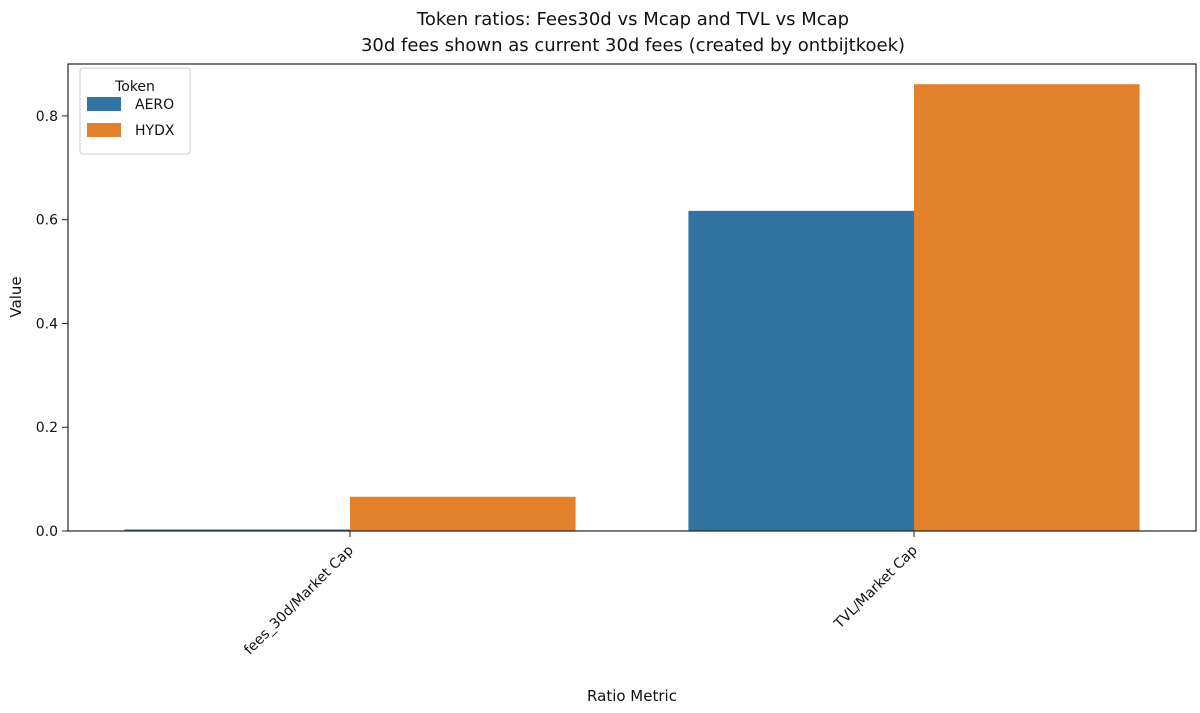  I want to click on x-axis-ticks: fees_30d/Market Cap TVL/Market Cap, so click(581, 594).